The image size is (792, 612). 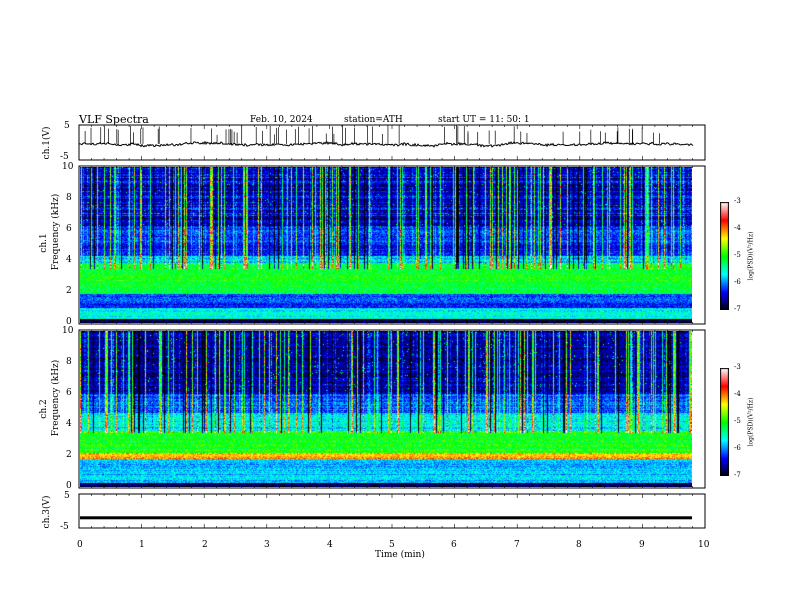 What do you see at coordinates (737, 309) in the screenshot?
I see `ch1-cbar-tick-m7: -7` at bounding box center [737, 309].